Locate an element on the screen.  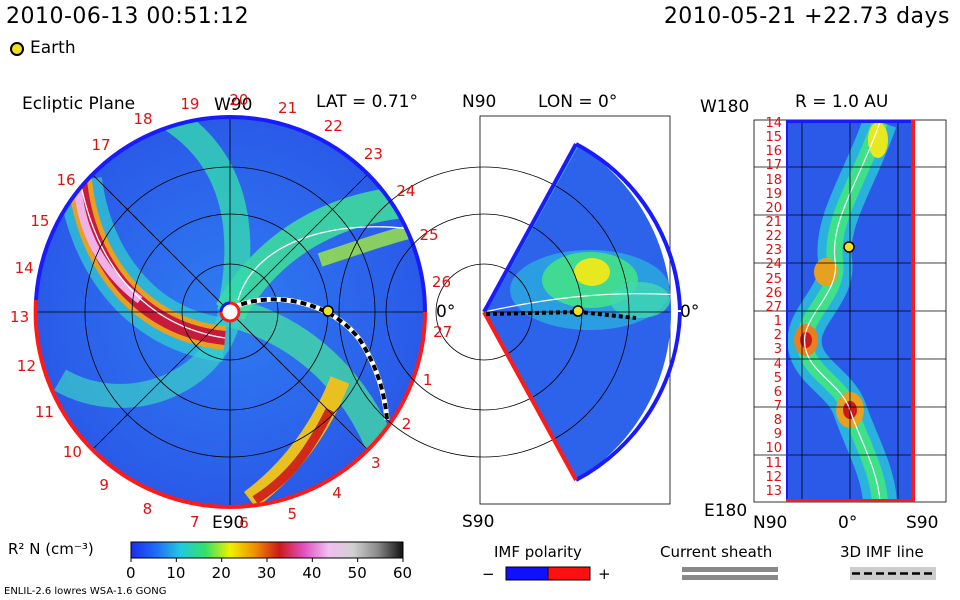
colorbar-tick-label: 60 is located at coordinates (403, 573).